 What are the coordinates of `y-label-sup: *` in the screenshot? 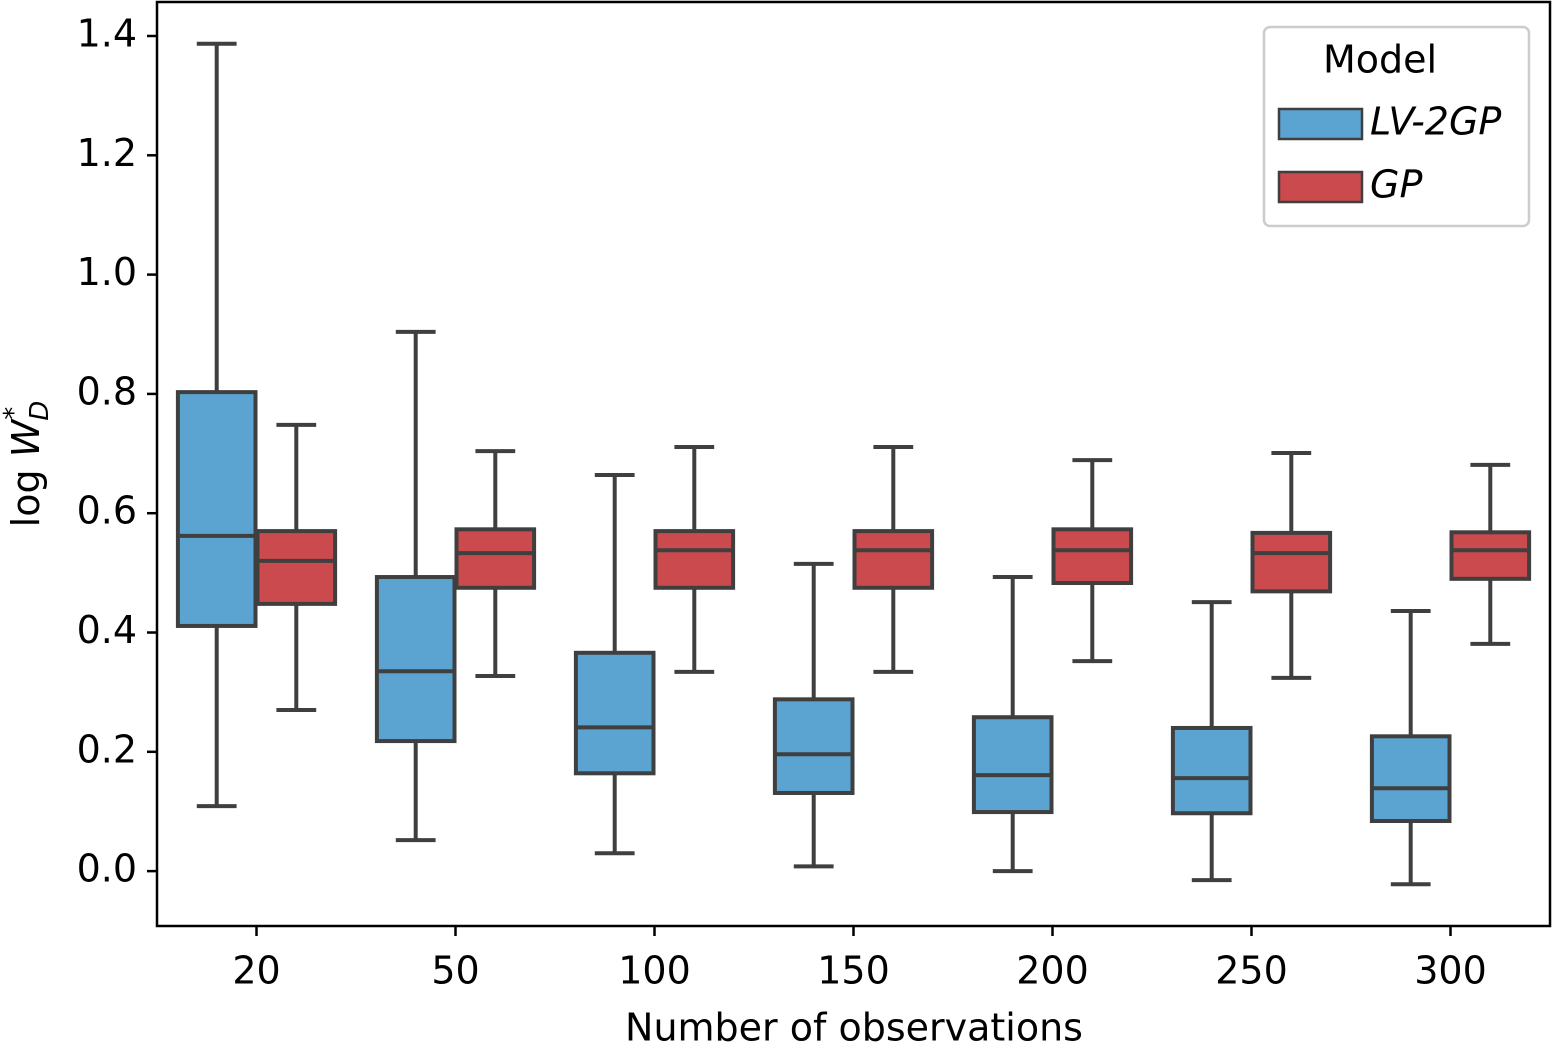 It's located at (14, 413).